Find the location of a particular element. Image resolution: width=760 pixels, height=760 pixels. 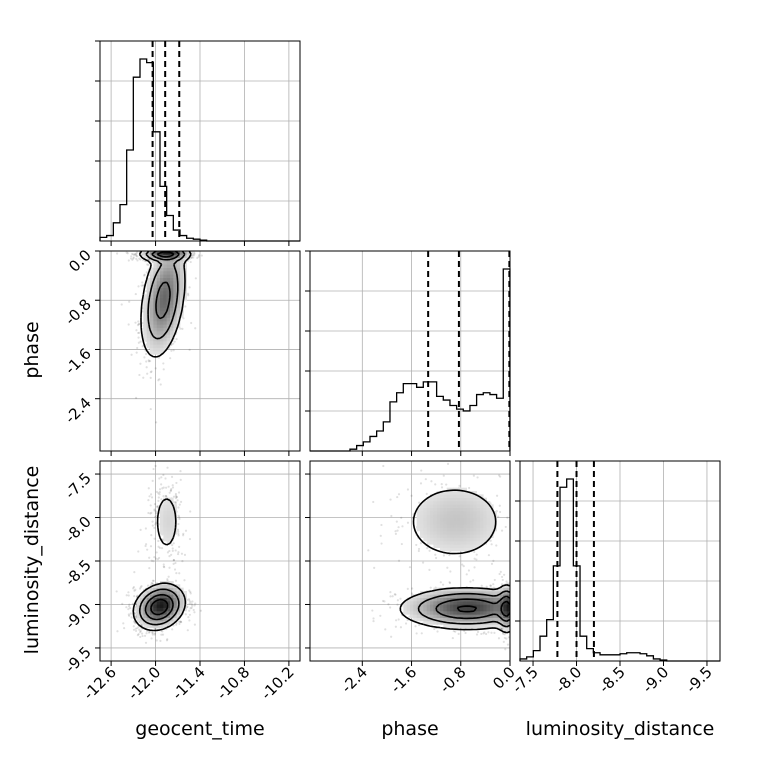

y-tick-label: -2.4 is located at coordinates (77, 410).